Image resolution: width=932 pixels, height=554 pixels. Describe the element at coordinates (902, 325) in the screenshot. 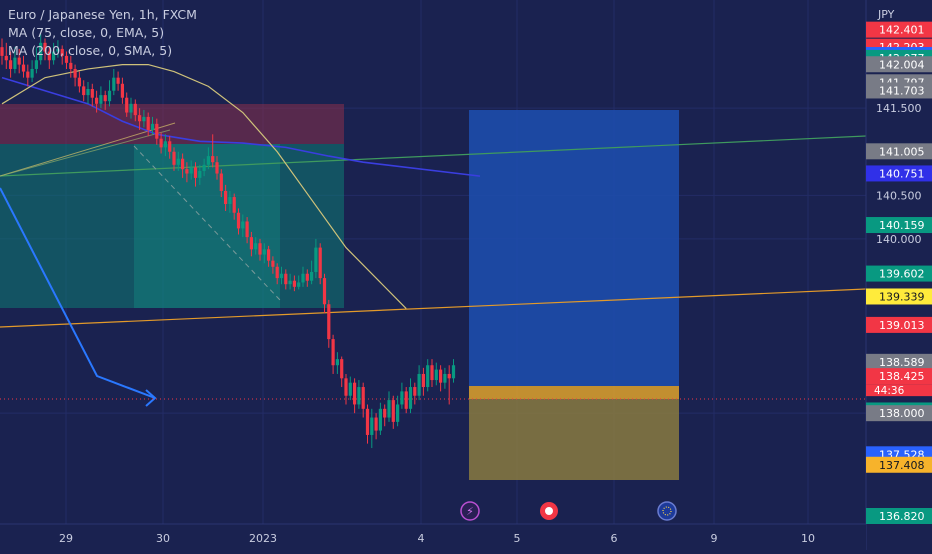

I see `price-tag-label: 139.013` at that location.